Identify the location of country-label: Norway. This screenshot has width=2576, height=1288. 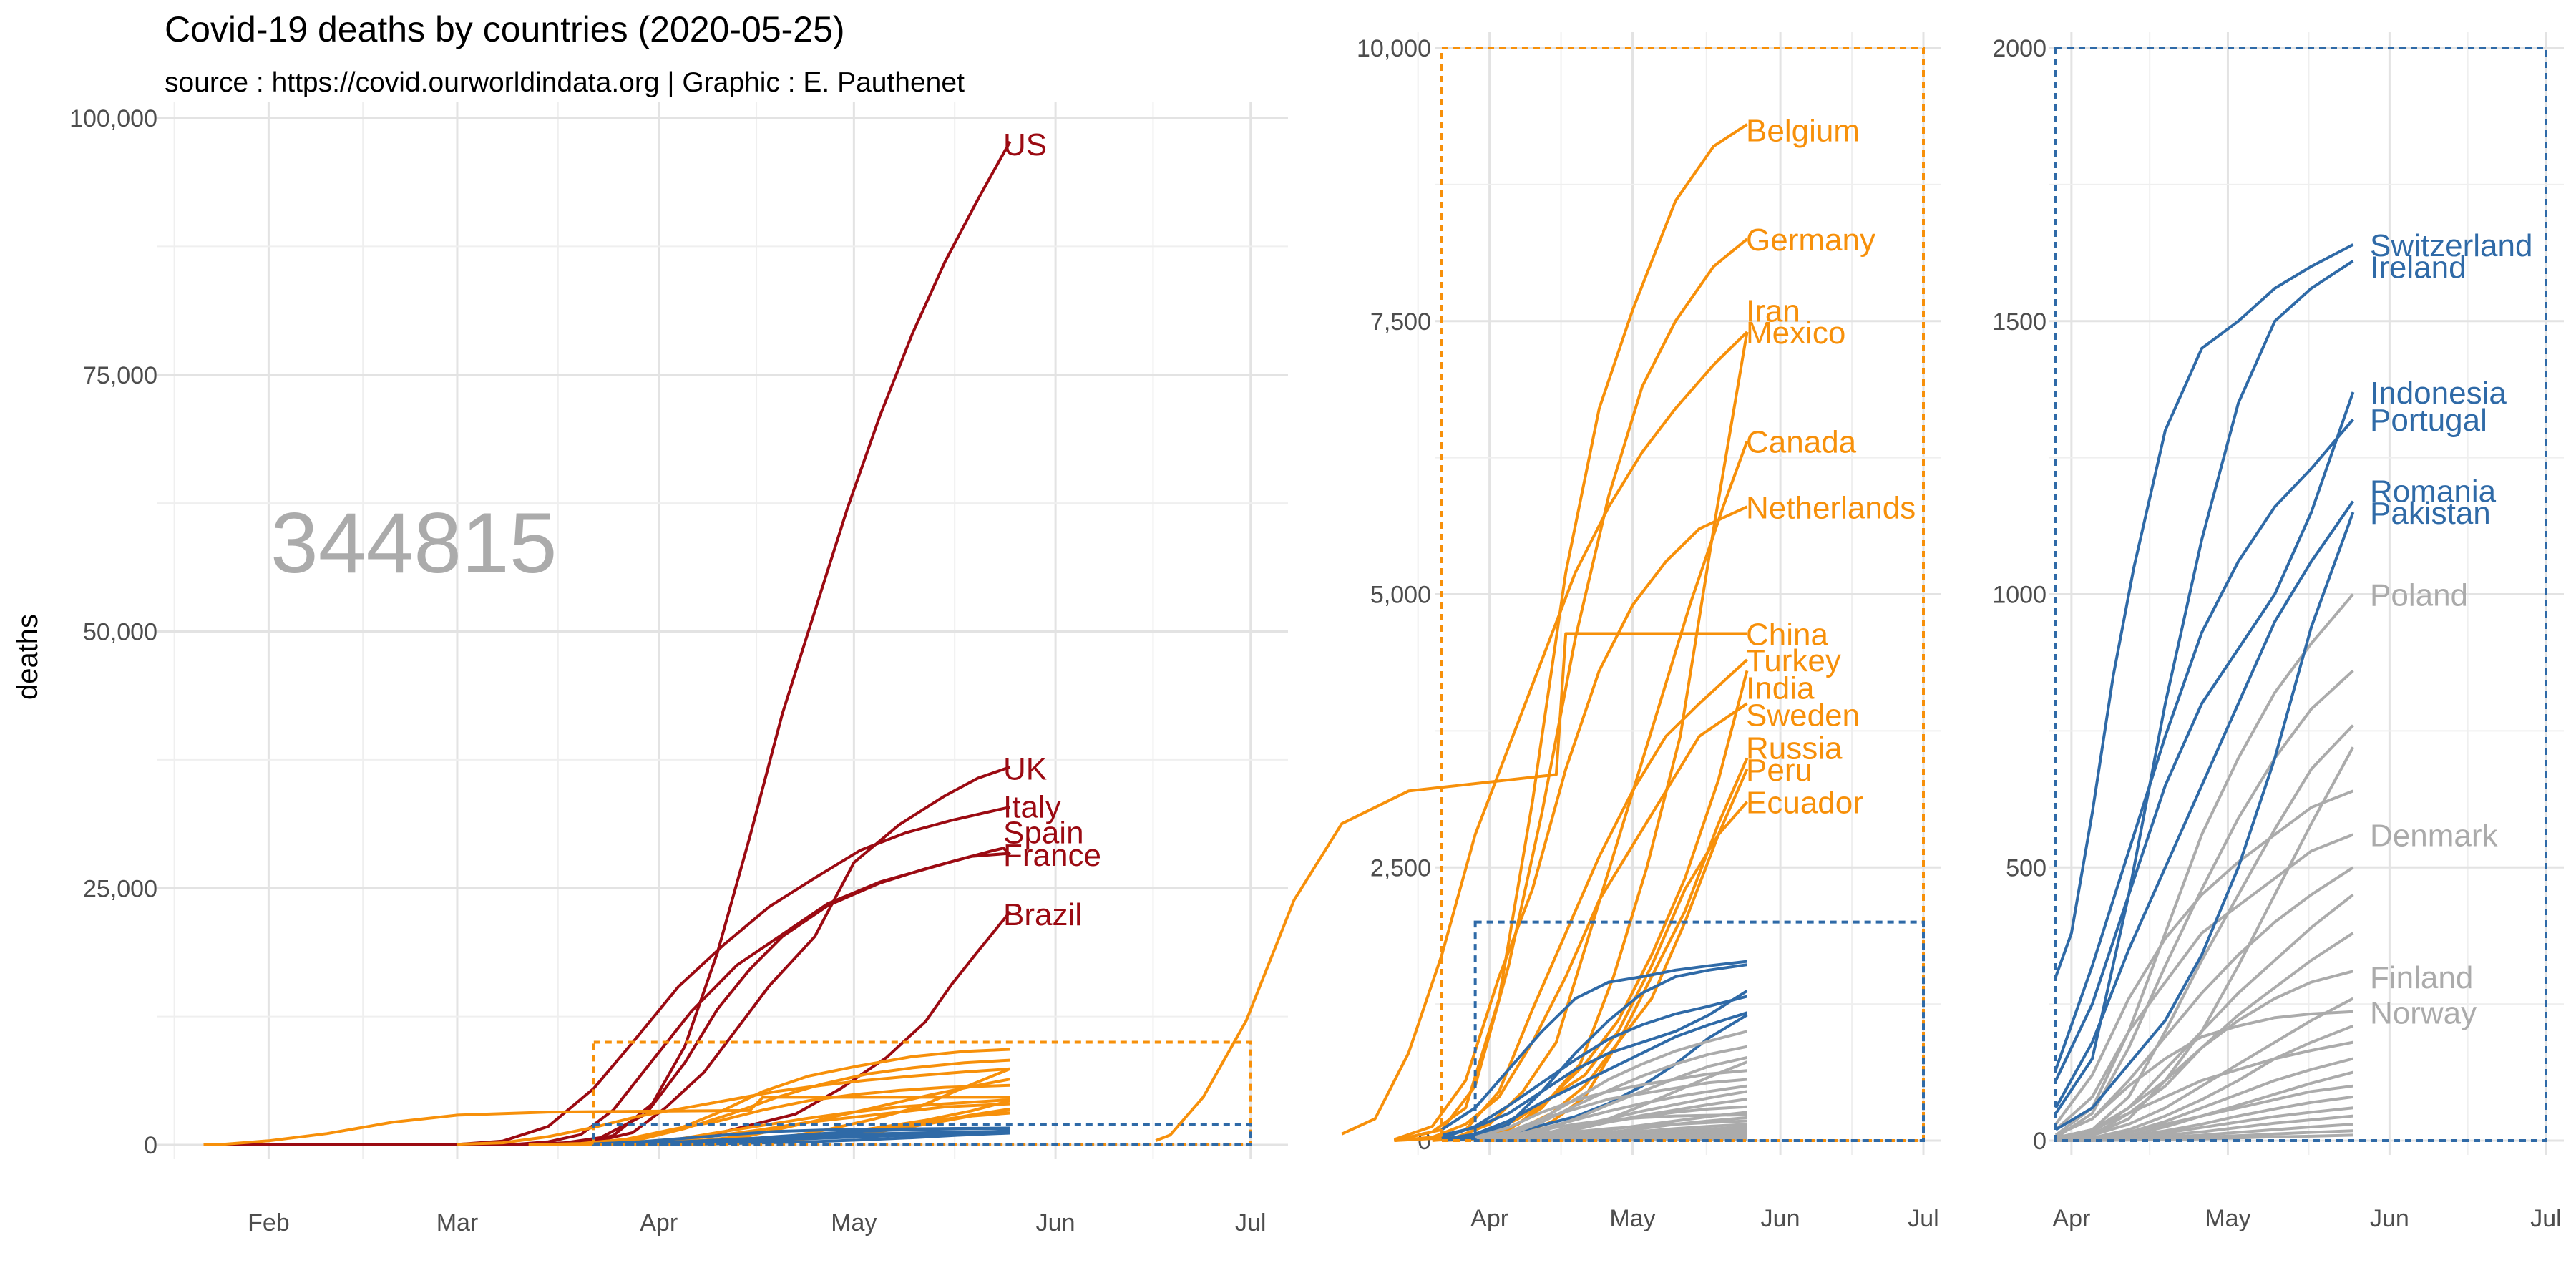
(2423, 1013).